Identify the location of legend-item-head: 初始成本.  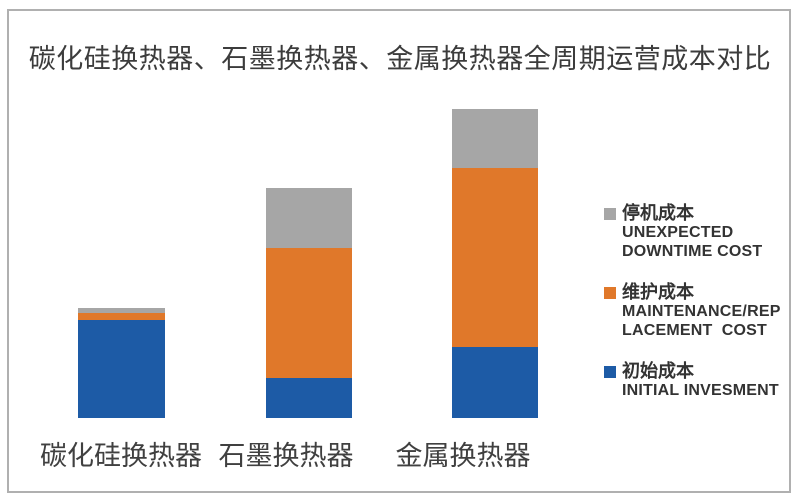
(699, 371).